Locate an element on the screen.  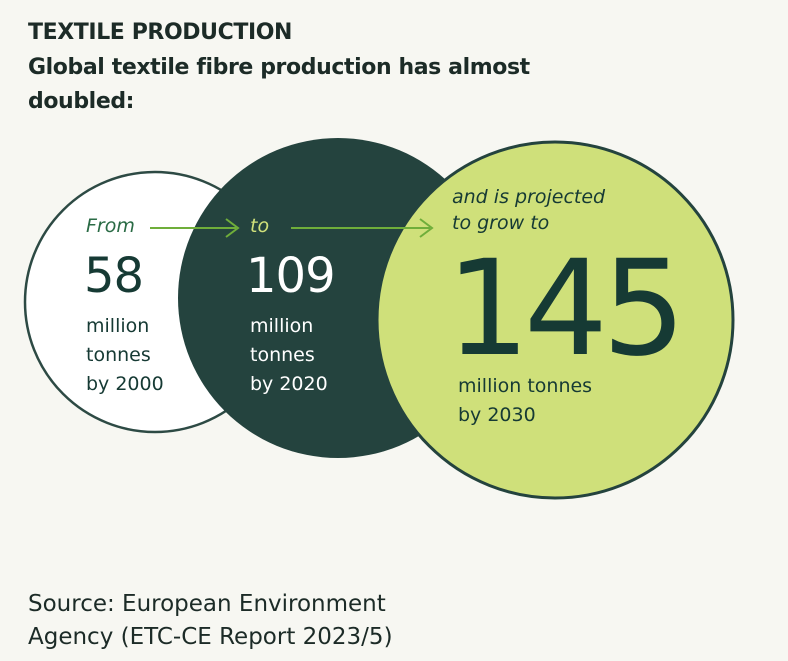
stage-2030-unit: million tonnes by 2030 is located at coordinates (525, 401).